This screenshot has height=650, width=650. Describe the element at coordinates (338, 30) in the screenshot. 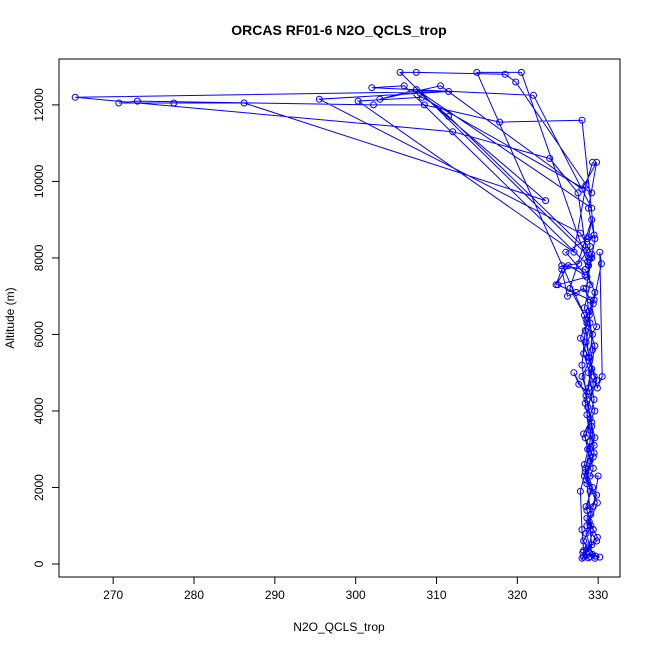

I see `chart-title: ORCAS RF01-6 N2O_QCLS_trop` at that location.